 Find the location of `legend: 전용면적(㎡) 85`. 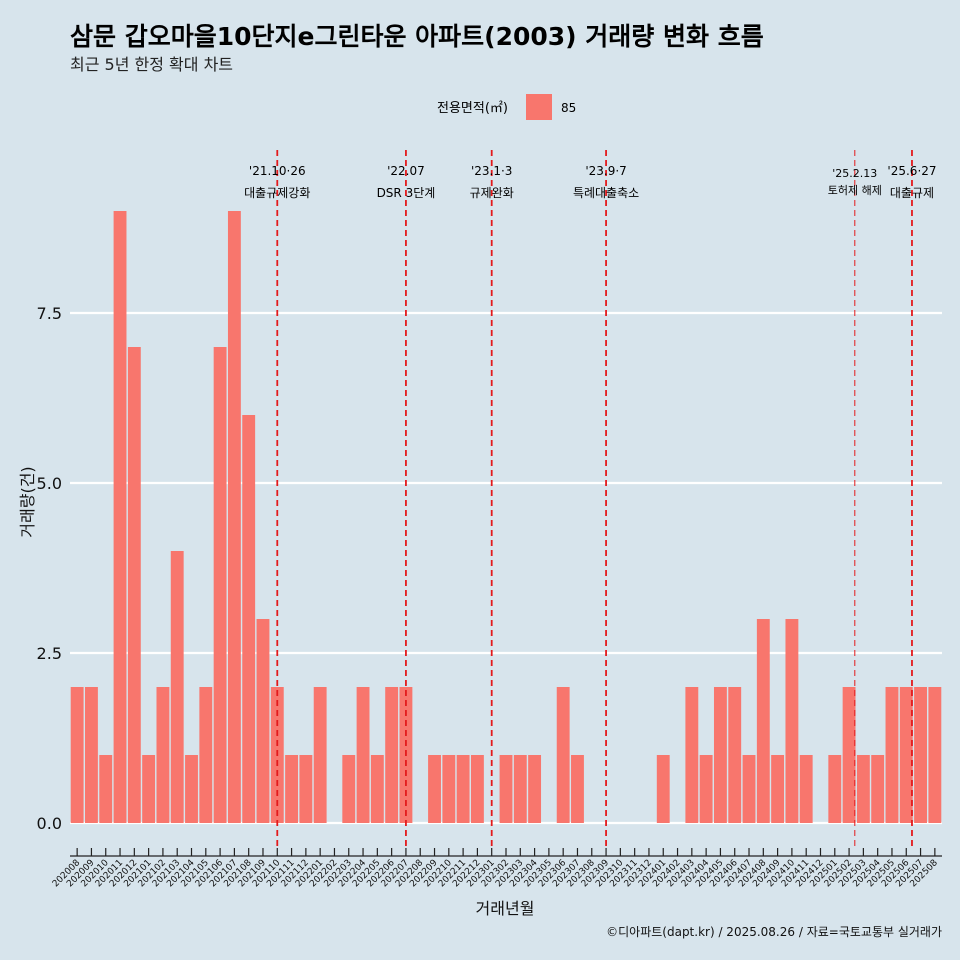

legend: 전용면적(㎡) 85 is located at coordinates (506, 107).